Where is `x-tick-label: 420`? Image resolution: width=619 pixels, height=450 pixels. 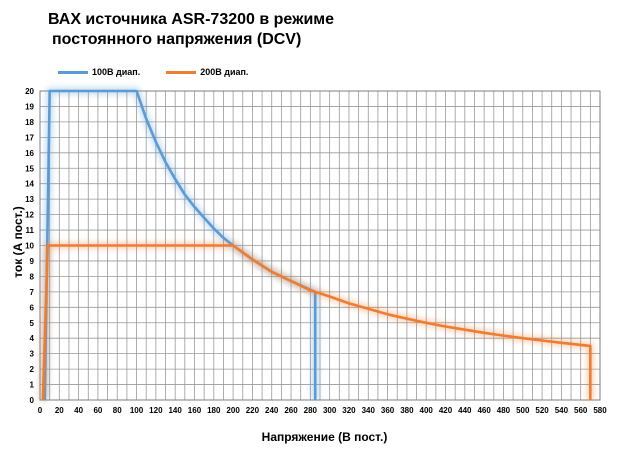 x-tick-label: 420 is located at coordinates (446, 410).